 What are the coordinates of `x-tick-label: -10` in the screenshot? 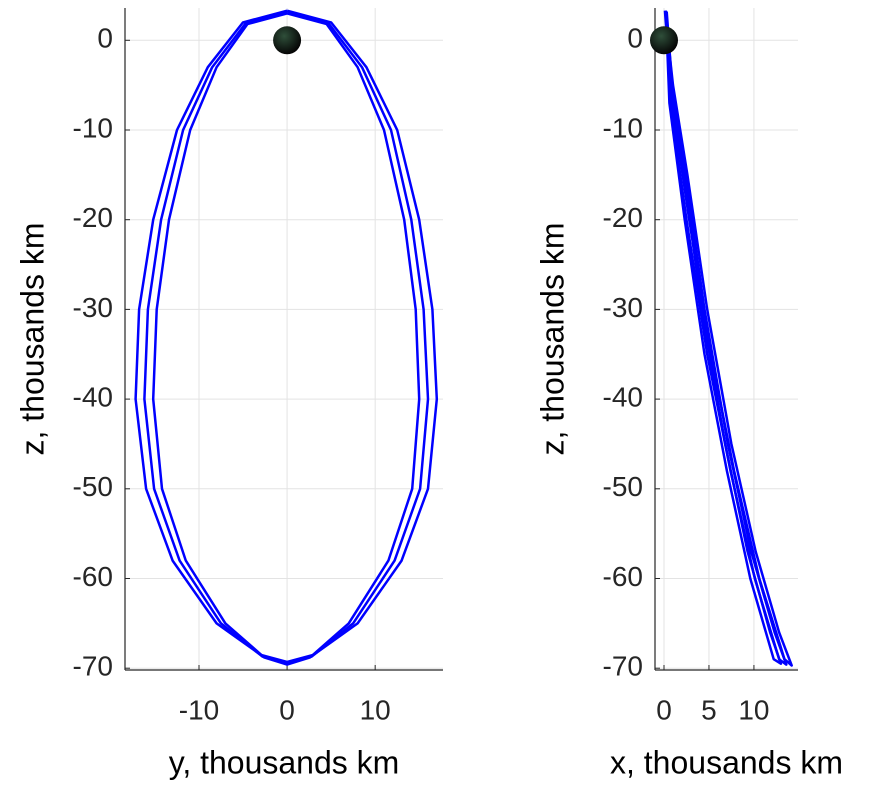 It's located at (199, 709).